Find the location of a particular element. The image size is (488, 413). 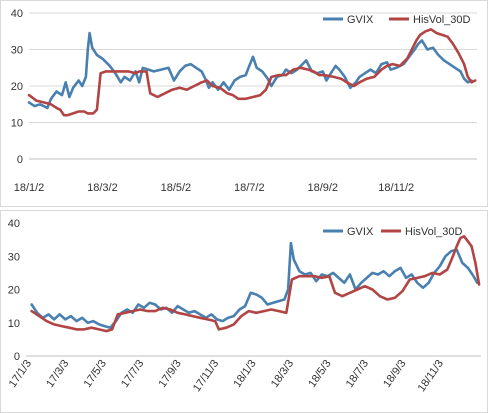

x-tick-label: 18/7/3 is located at coordinates (357, 374).